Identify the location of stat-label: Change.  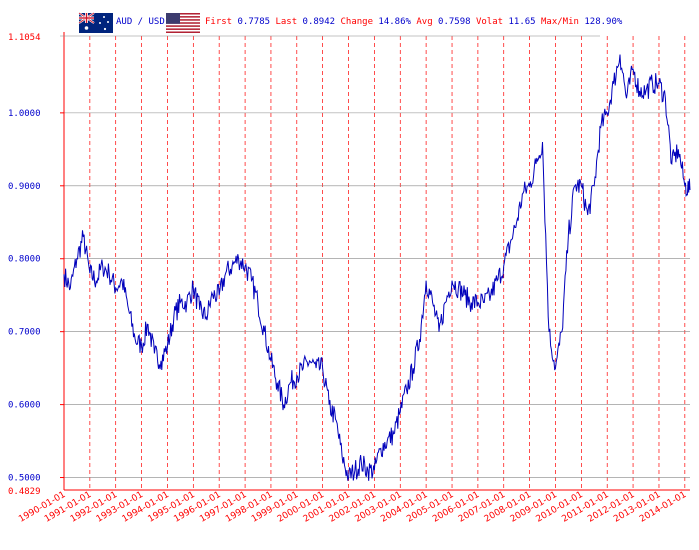
(356, 22).